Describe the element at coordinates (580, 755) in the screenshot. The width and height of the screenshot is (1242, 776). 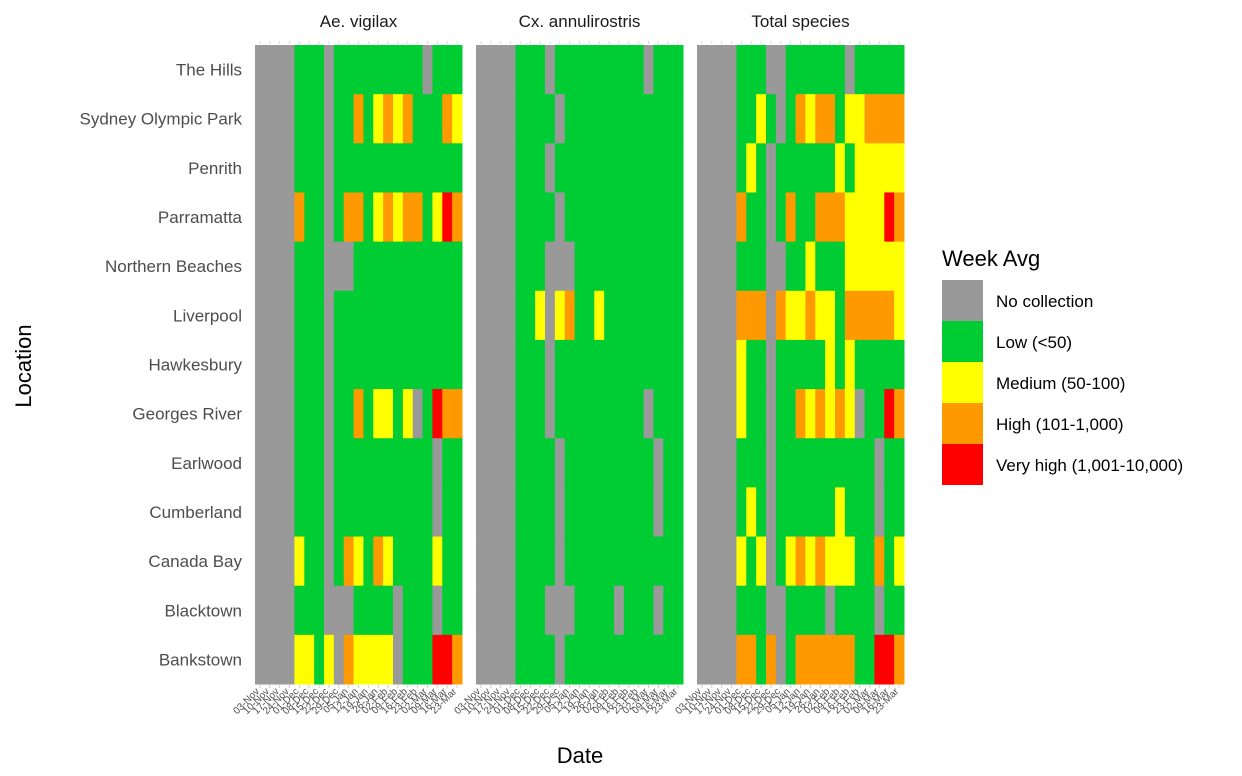
I see `x-axis-title: Date` at that location.